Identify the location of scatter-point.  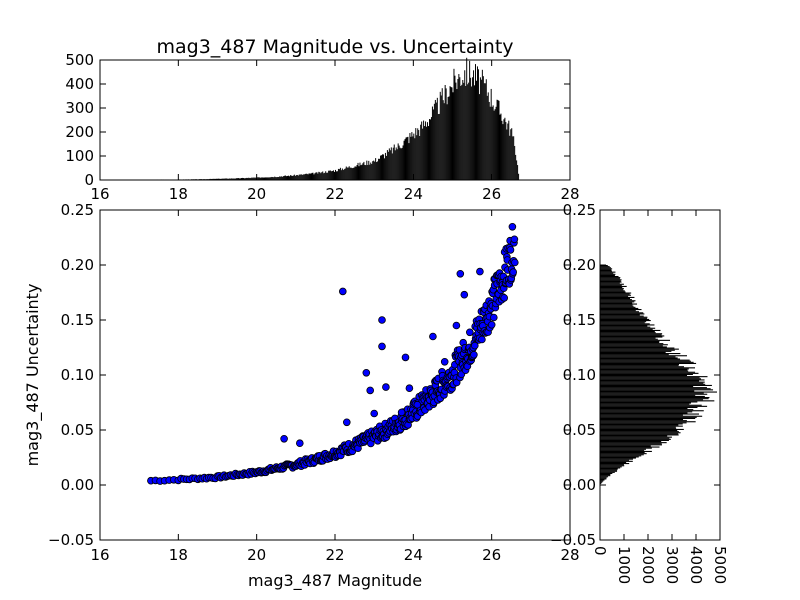
(512, 227).